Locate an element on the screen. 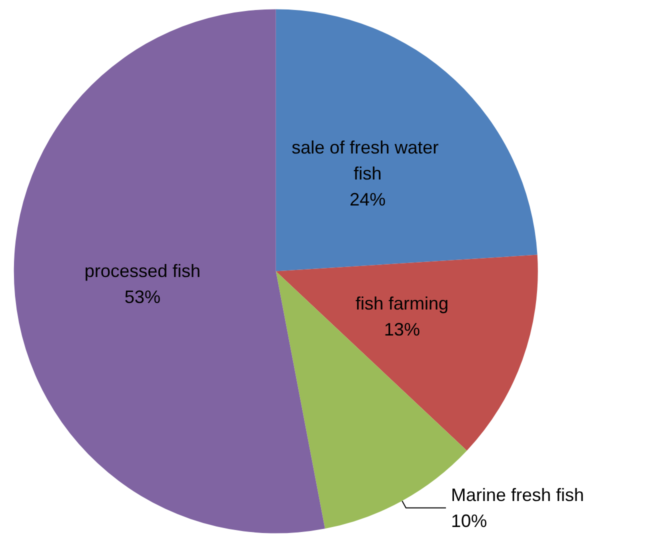 The height and width of the screenshot is (548, 660). slice-label: fish farming is located at coordinates (401, 304).